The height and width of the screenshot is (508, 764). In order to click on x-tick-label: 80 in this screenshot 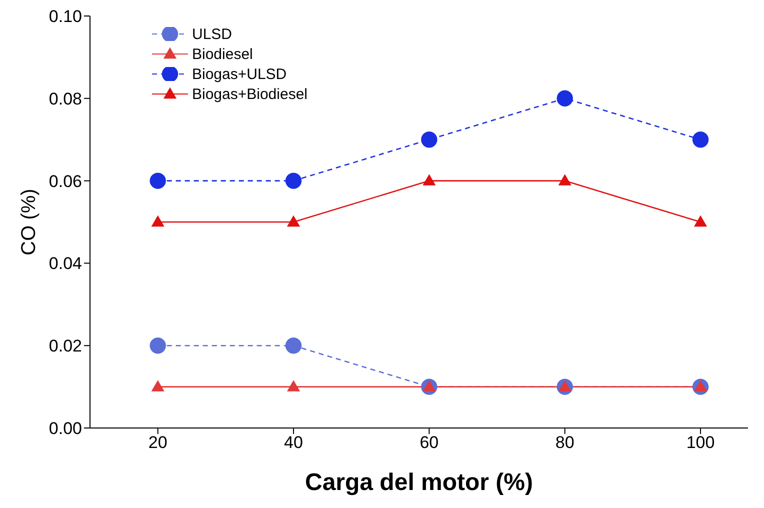, I will do `click(564, 442)`.